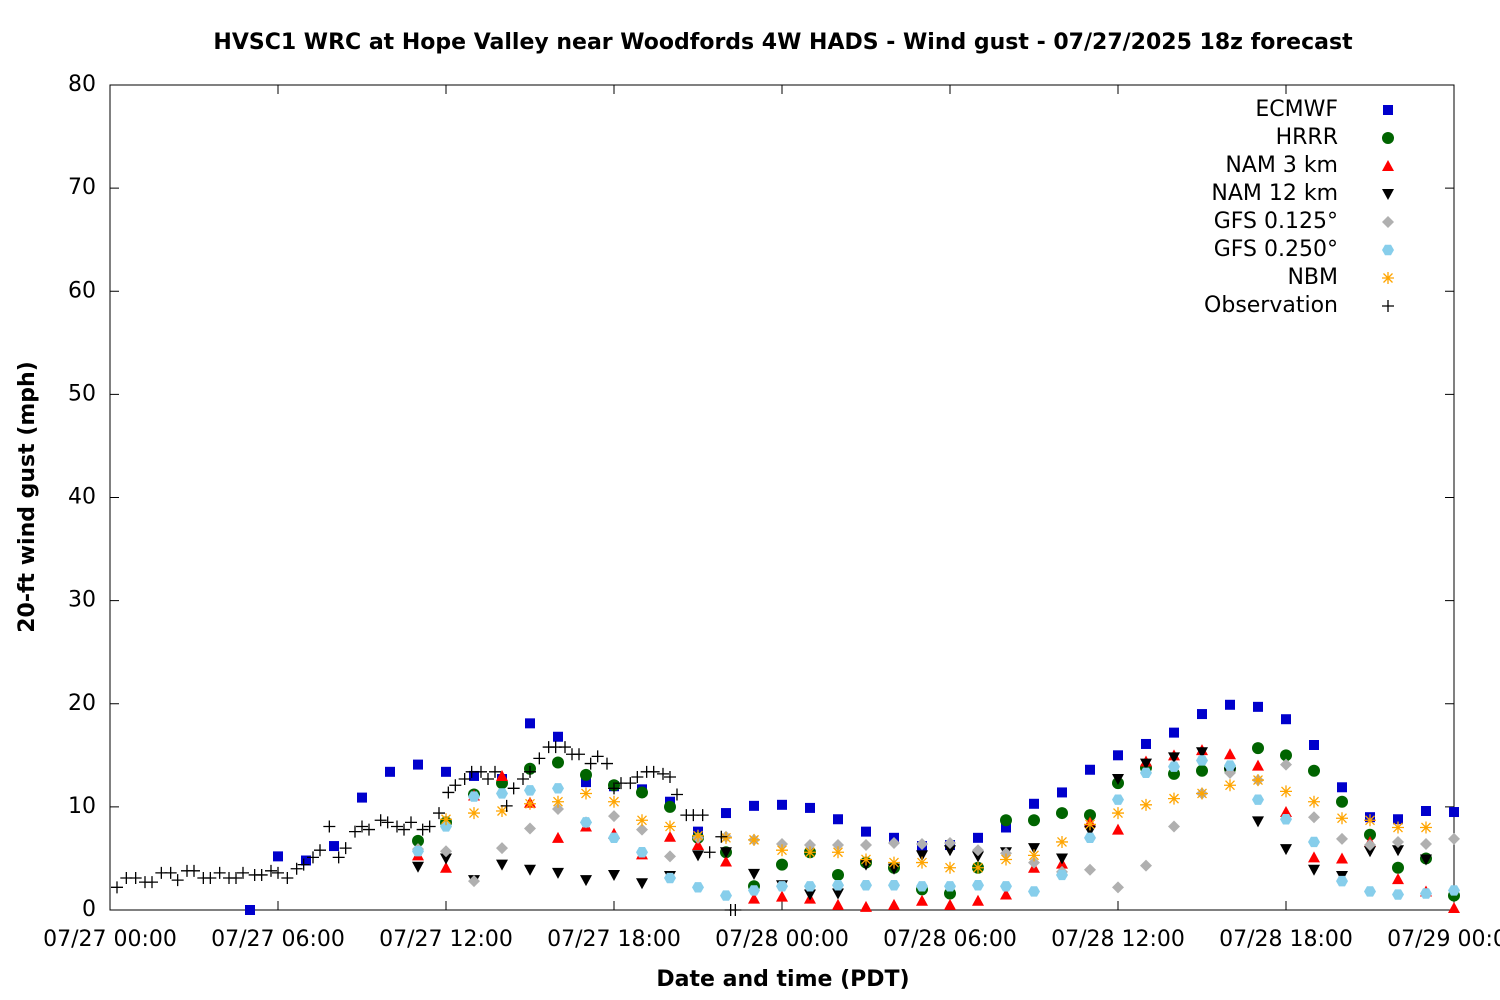 Image resolution: width=1500 pixels, height=1000 pixels. Describe the element at coordinates (82, 497) in the screenshot. I see `y-tick-label: 40` at that location.